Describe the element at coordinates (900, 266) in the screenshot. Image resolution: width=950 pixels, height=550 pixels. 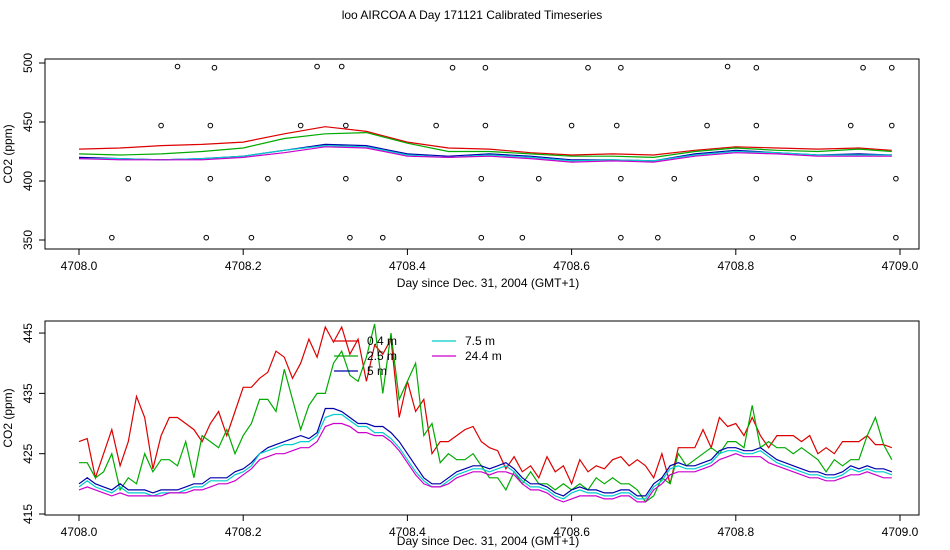
I see `top-x-tick-label: 4709.0` at that location.